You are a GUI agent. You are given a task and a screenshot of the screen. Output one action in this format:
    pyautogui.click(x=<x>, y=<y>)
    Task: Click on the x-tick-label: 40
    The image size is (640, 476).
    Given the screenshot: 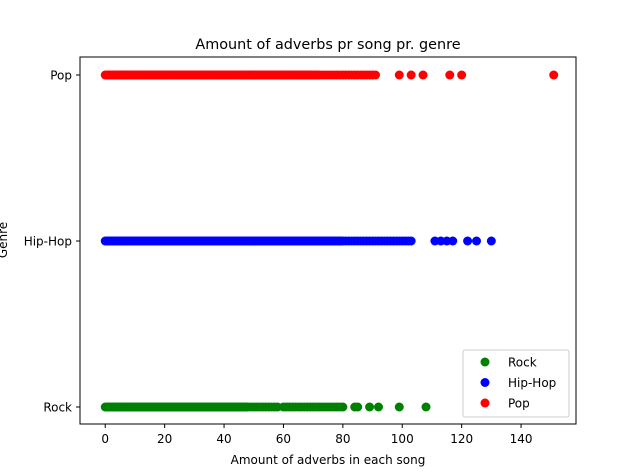 What is the action you would take?
    pyautogui.click(x=223, y=439)
    